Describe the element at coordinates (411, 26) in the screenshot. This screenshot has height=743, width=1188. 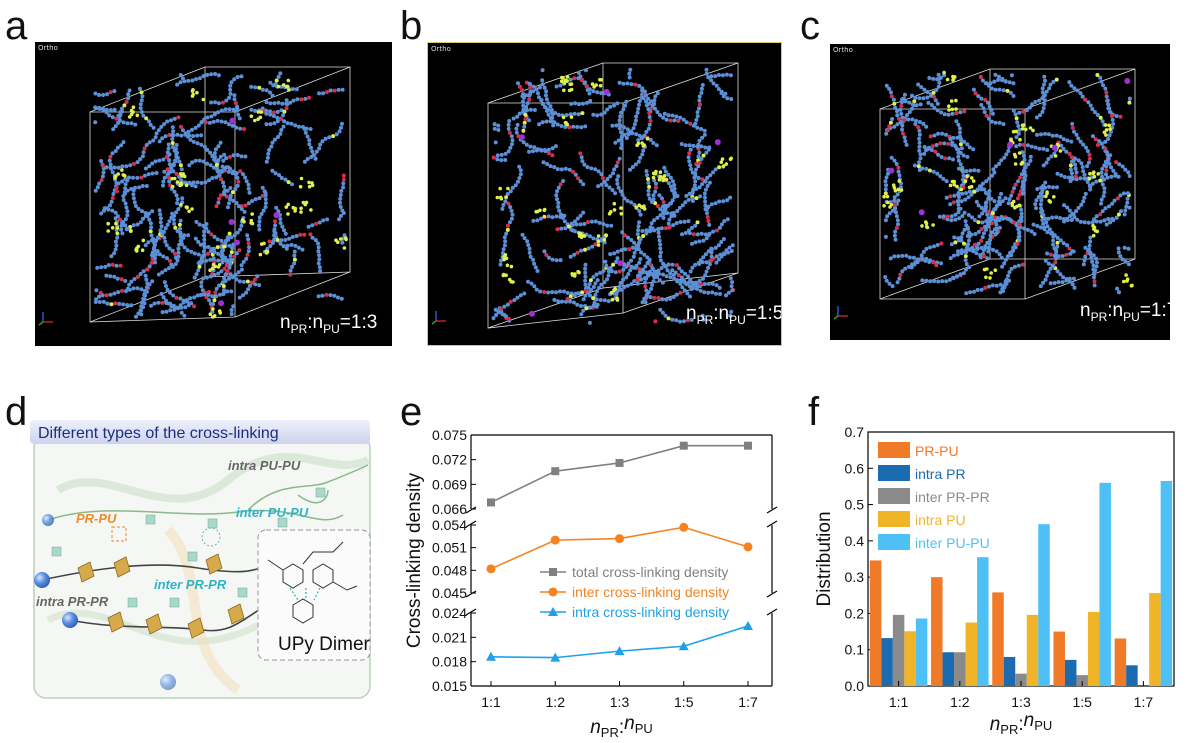
I see `panel-label-b: b` at that location.